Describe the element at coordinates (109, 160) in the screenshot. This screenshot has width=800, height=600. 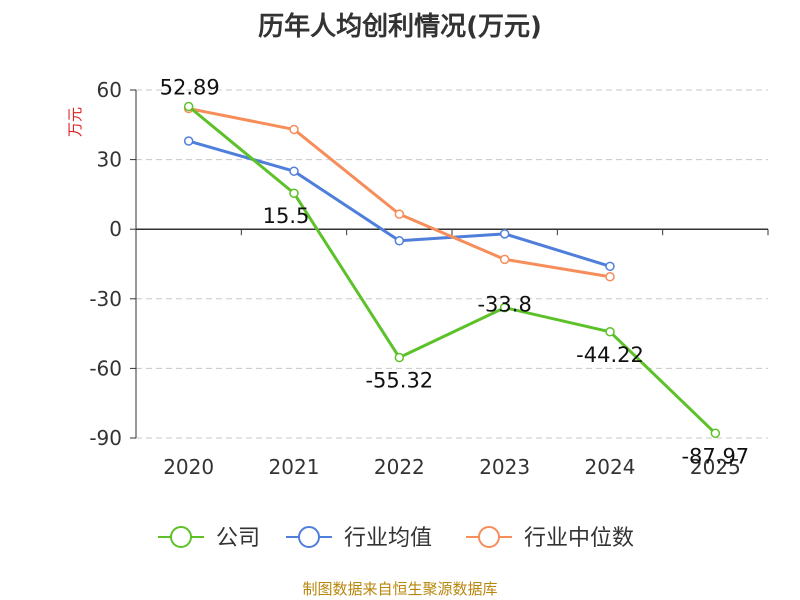
I see `y-tick-label: 30` at that location.